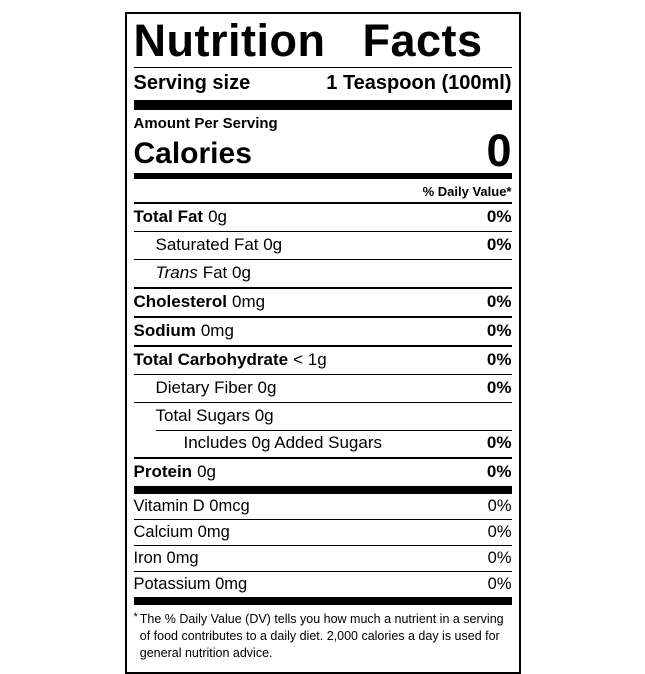  Describe the element at coordinates (323, 506) in the screenshot. I see `nutrient-row-vitamin-d: Vitamin D 0mcg 0%` at that location.